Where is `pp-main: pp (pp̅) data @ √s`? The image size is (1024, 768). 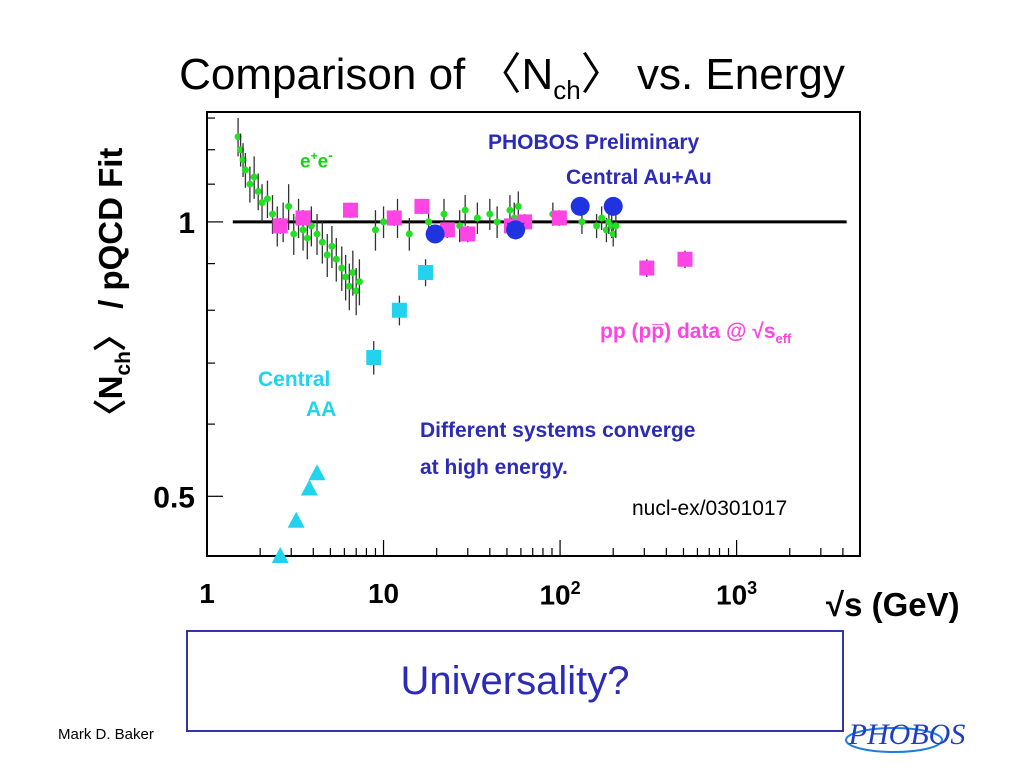
pp-main: pp (pp̅) data @ √s is located at coordinates (688, 331).